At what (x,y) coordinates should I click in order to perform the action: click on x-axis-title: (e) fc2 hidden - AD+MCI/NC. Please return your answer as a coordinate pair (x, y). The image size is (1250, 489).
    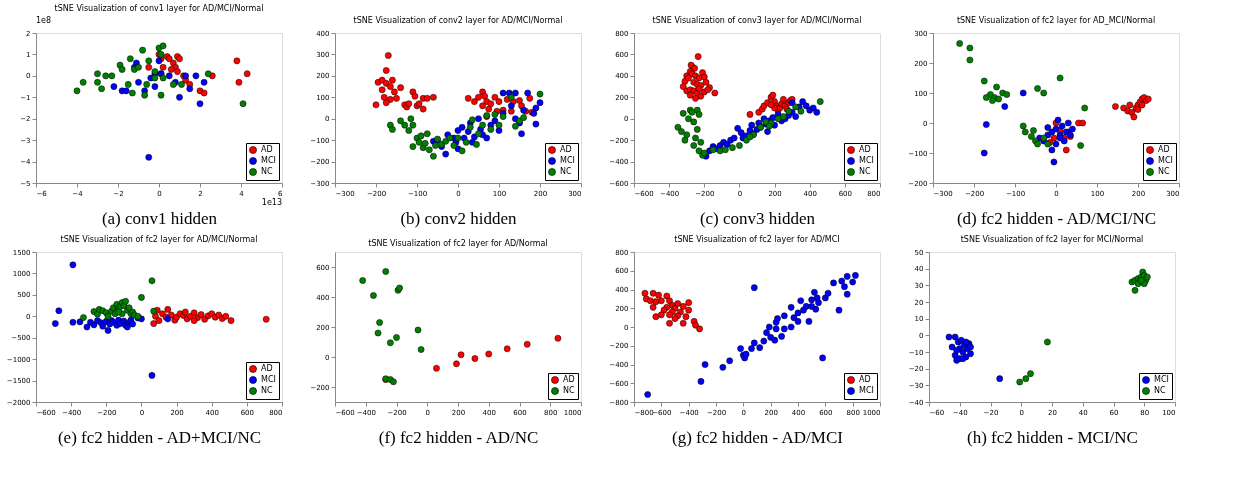
    Looking at the image, I should click on (159, 437).